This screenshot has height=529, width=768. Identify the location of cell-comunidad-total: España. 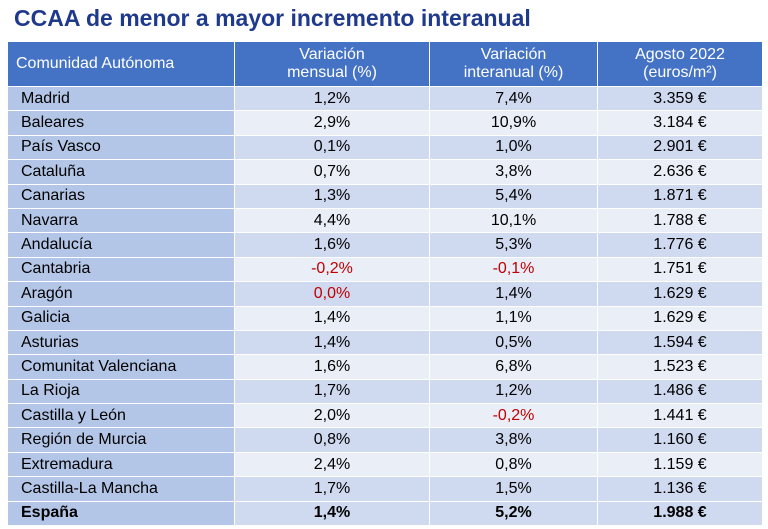
(121, 513).